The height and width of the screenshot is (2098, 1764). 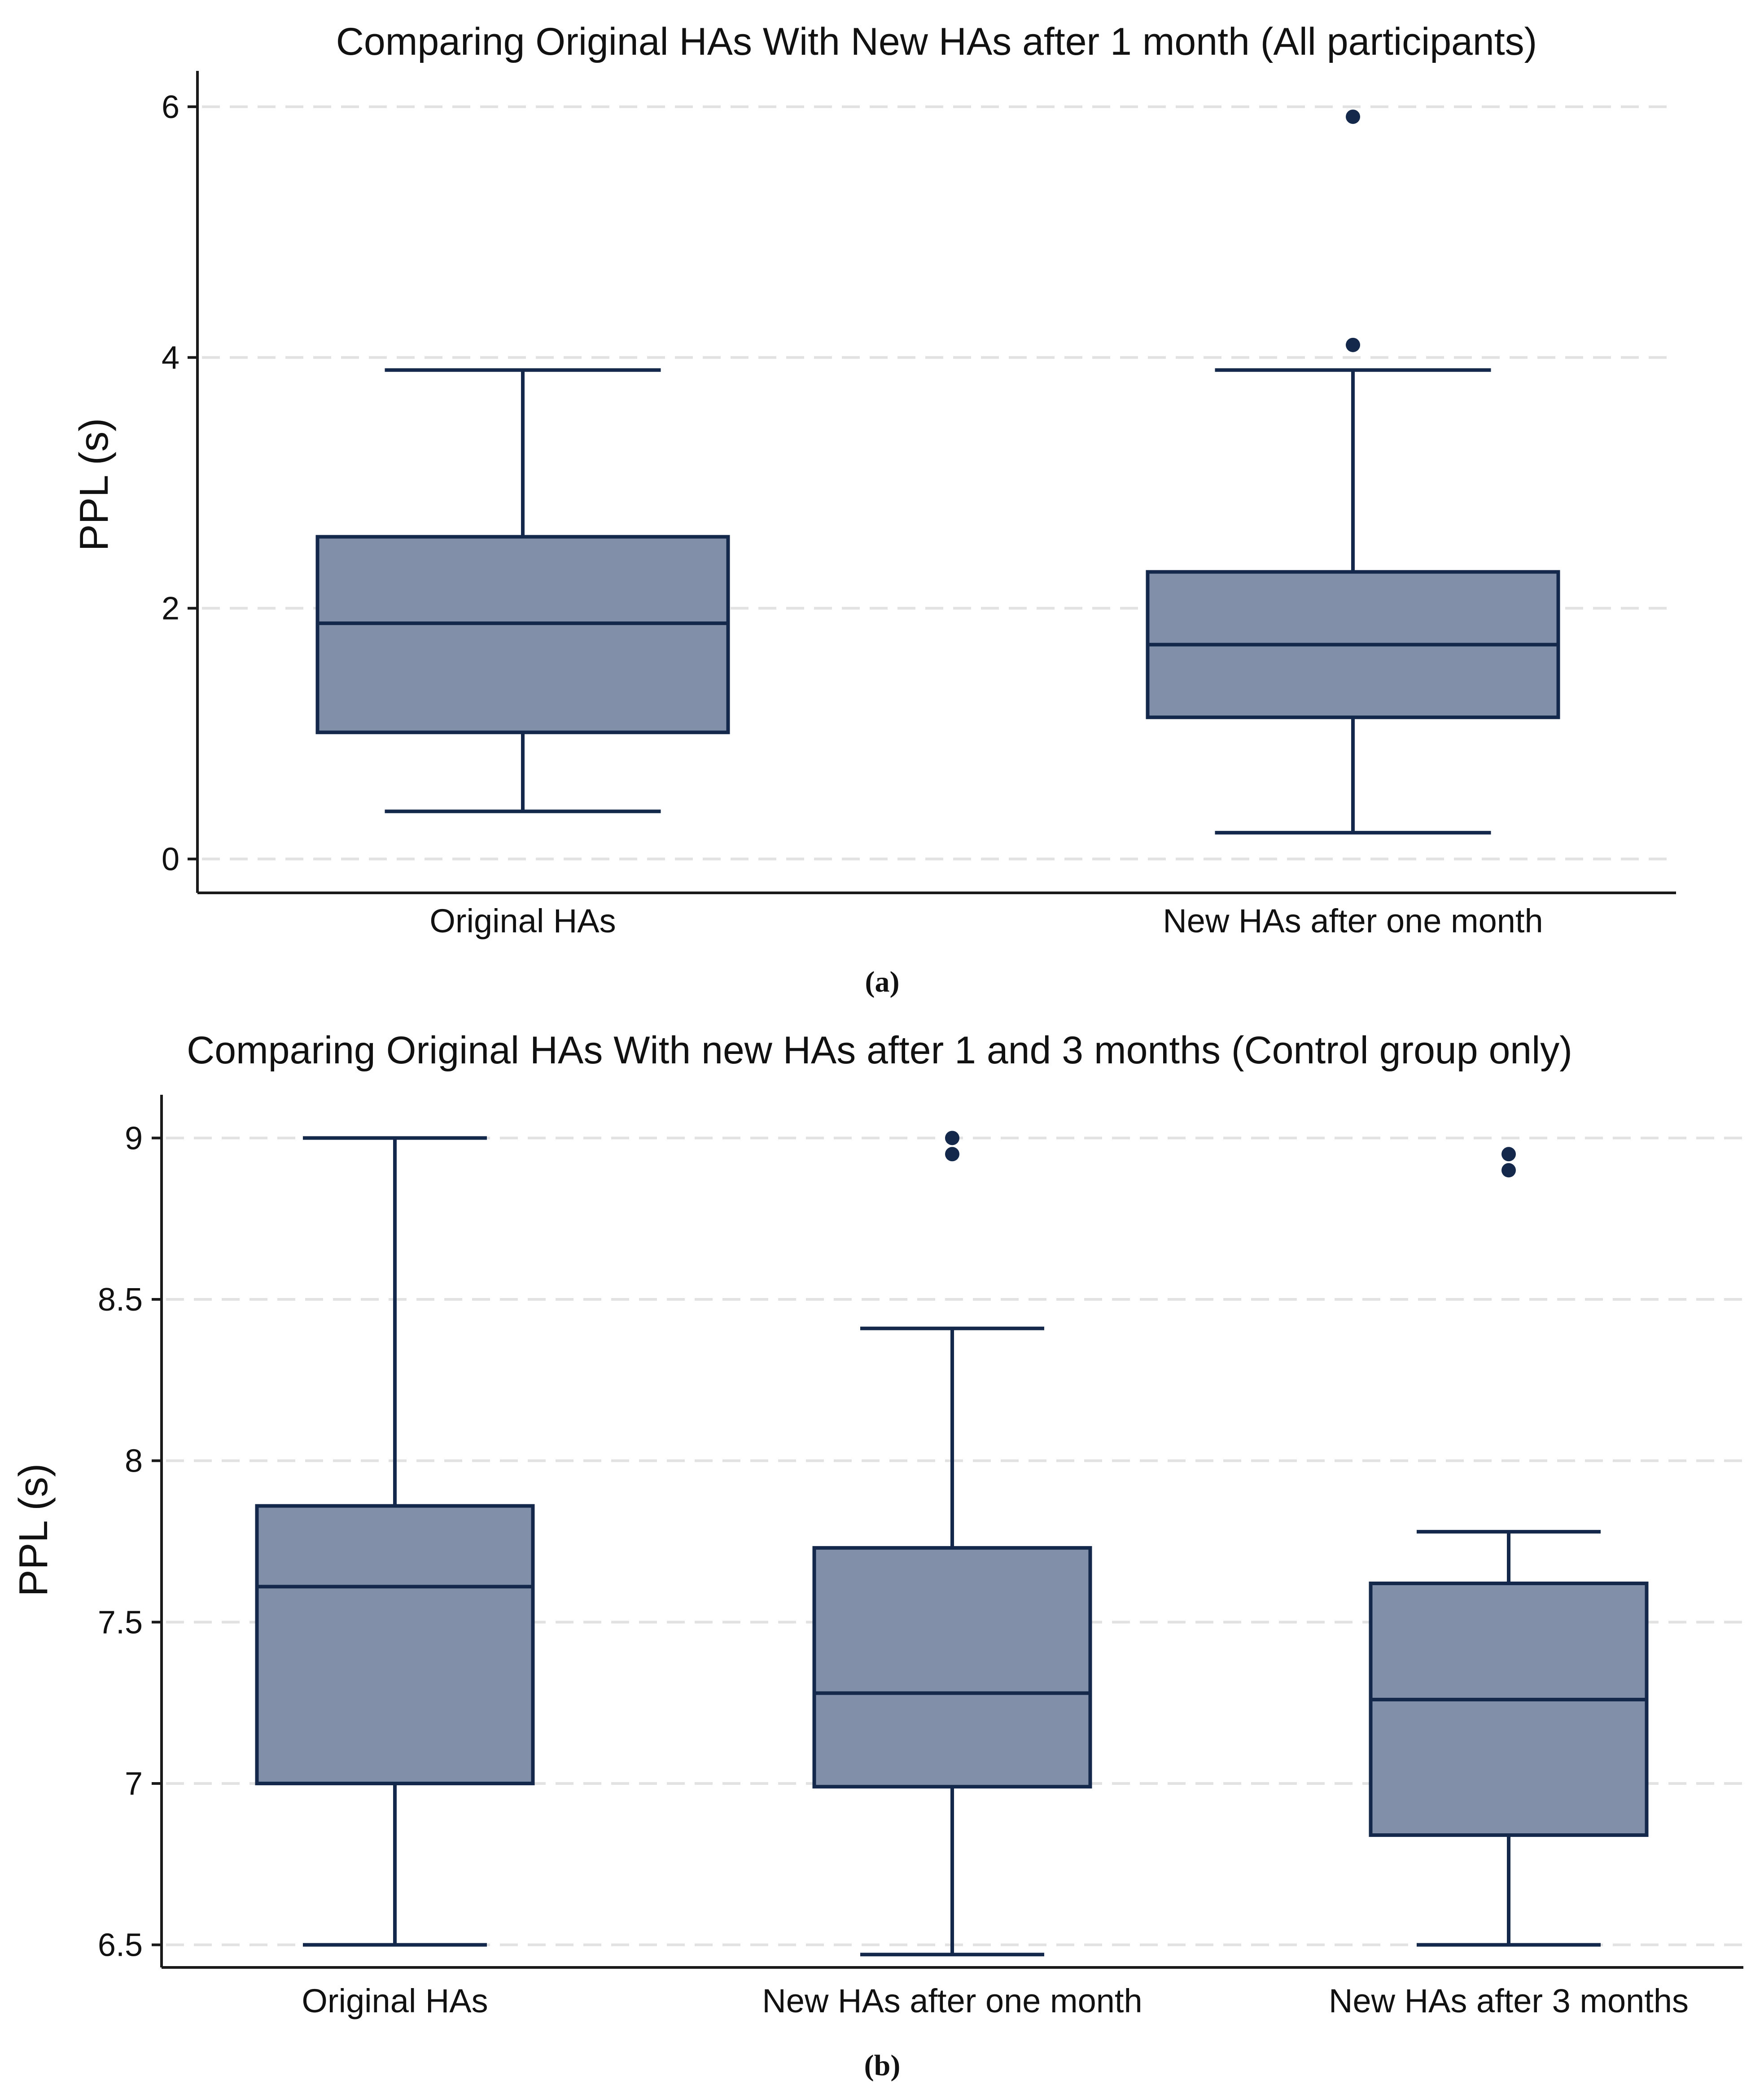 What do you see at coordinates (170, 358) in the screenshot?
I see `y-tick-label: 4` at bounding box center [170, 358].